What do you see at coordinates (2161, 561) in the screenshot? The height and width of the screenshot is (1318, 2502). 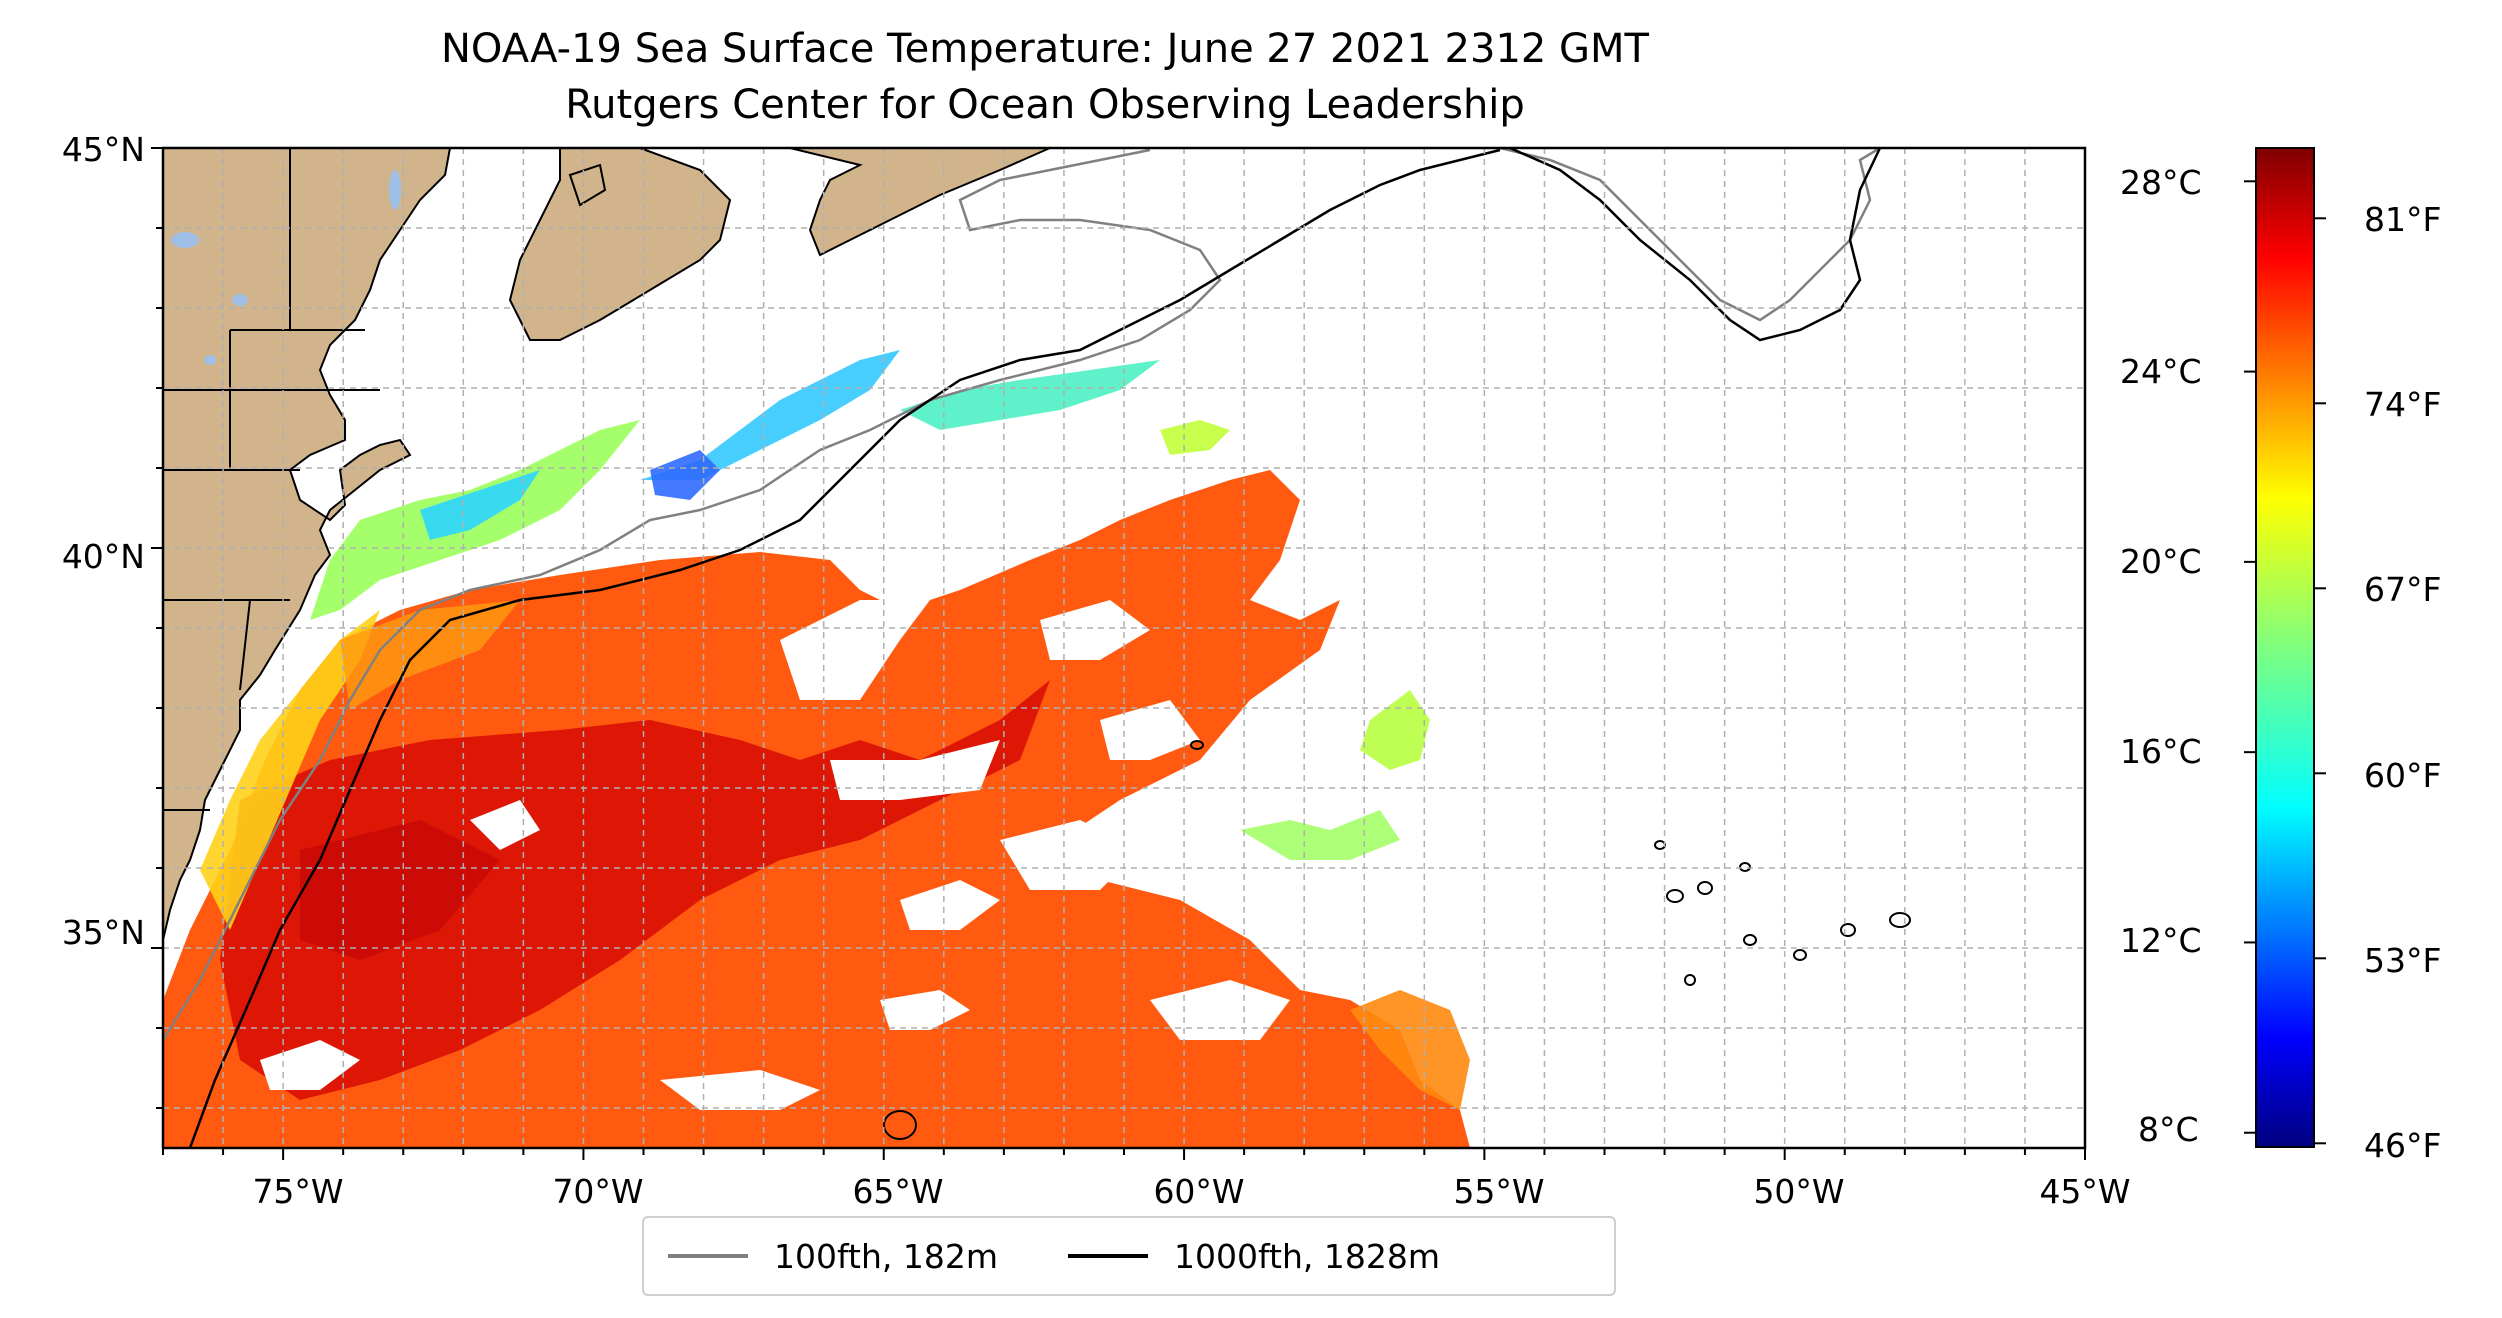 I see `cb-label-20c: 20°C` at bounding box center [2161, 561].